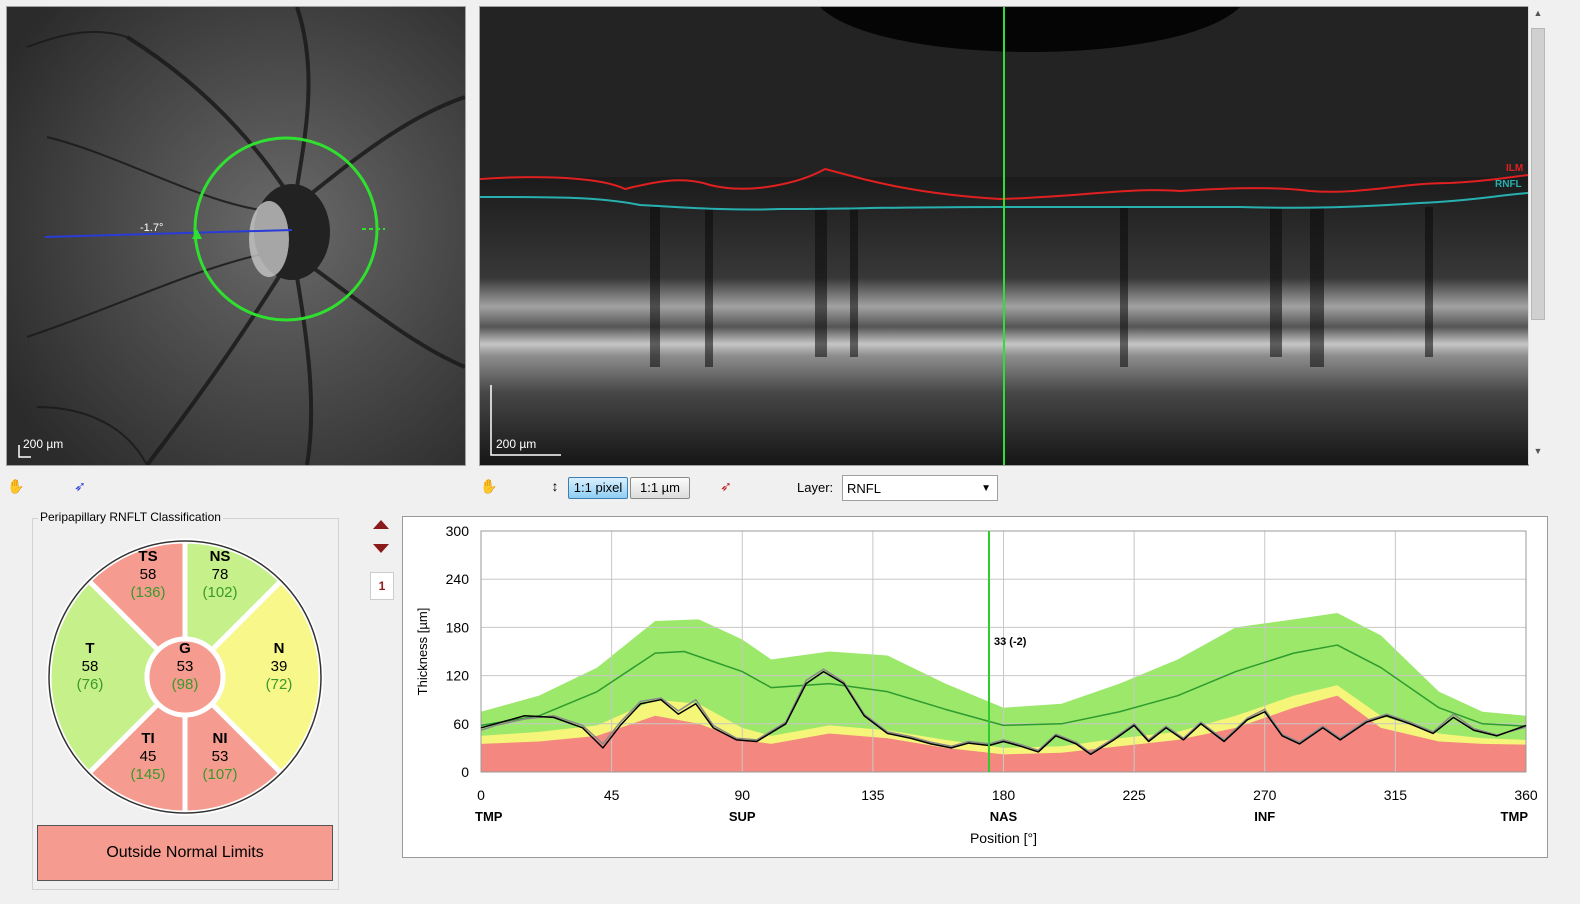  I want to click on sector-label: NI, so click(220, 738).